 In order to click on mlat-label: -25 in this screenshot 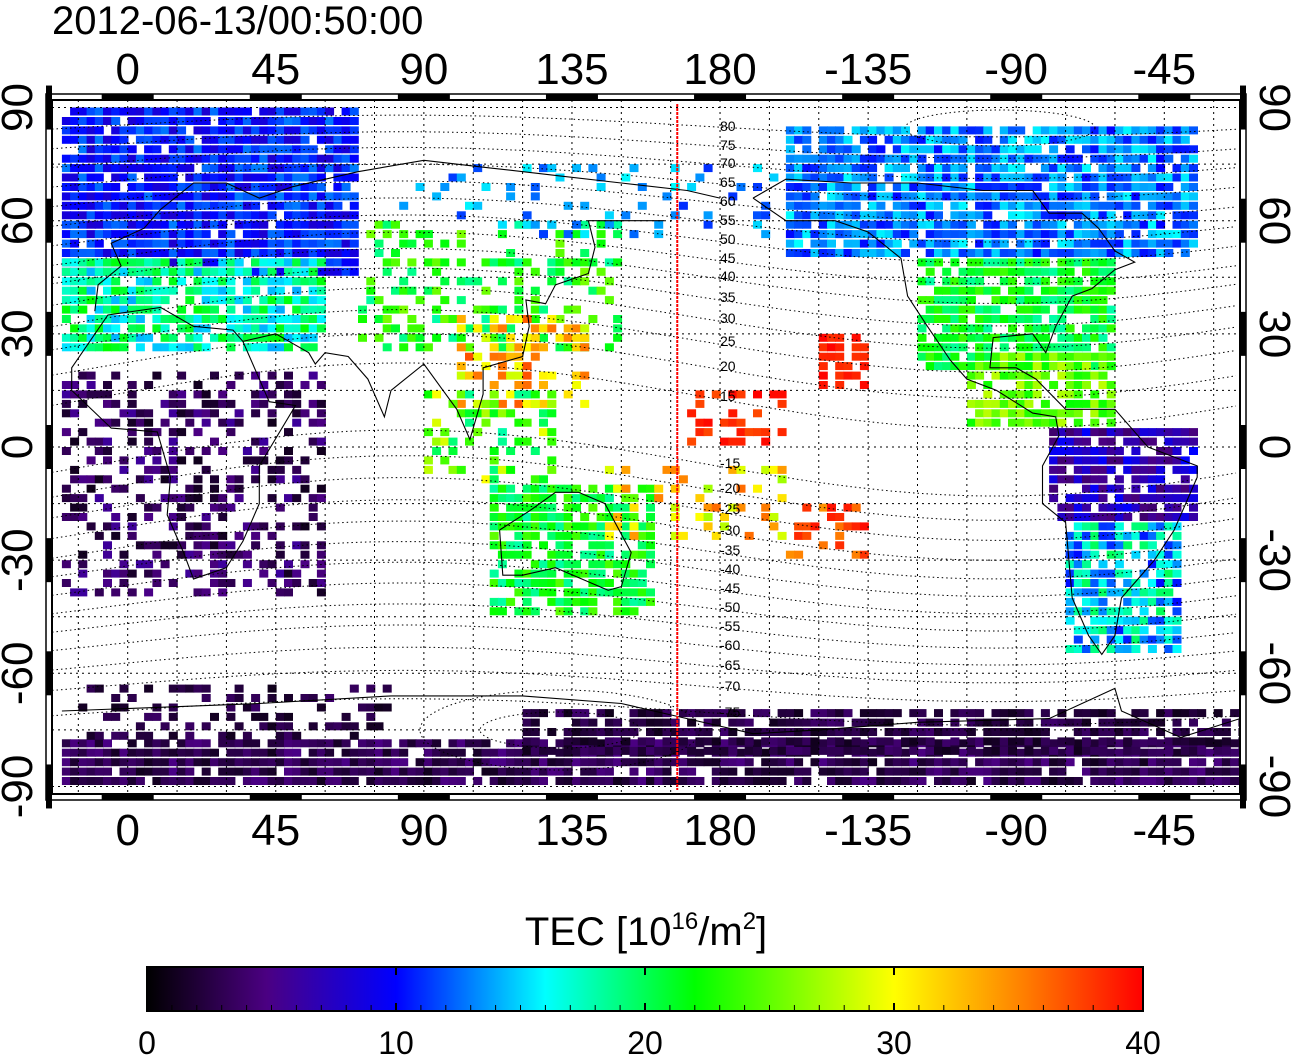, I will do `click(730, 509)`.